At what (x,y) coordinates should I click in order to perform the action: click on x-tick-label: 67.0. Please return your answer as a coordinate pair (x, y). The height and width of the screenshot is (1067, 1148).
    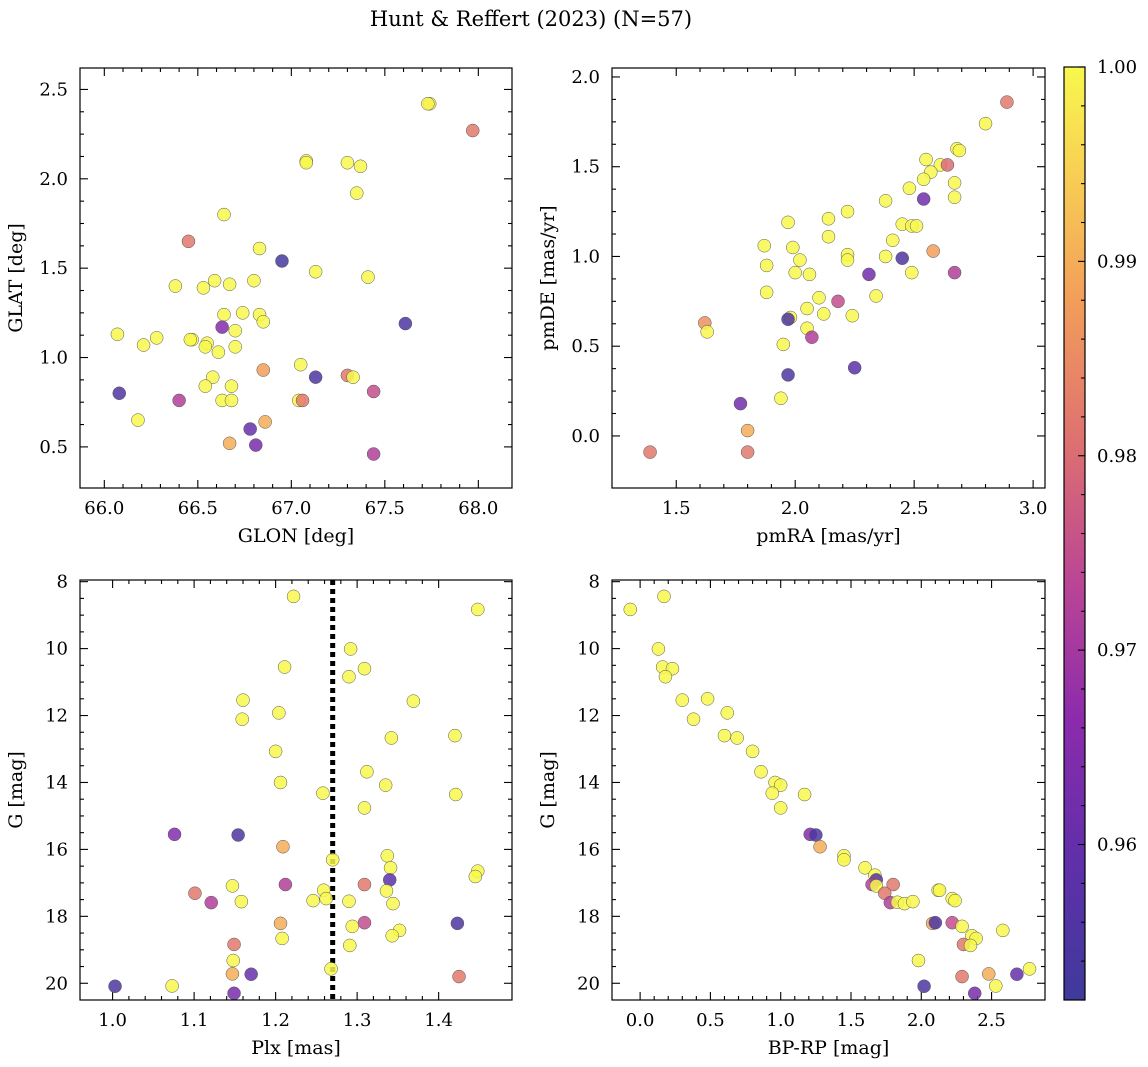
    Looking at the image, I should click on (291, 508).